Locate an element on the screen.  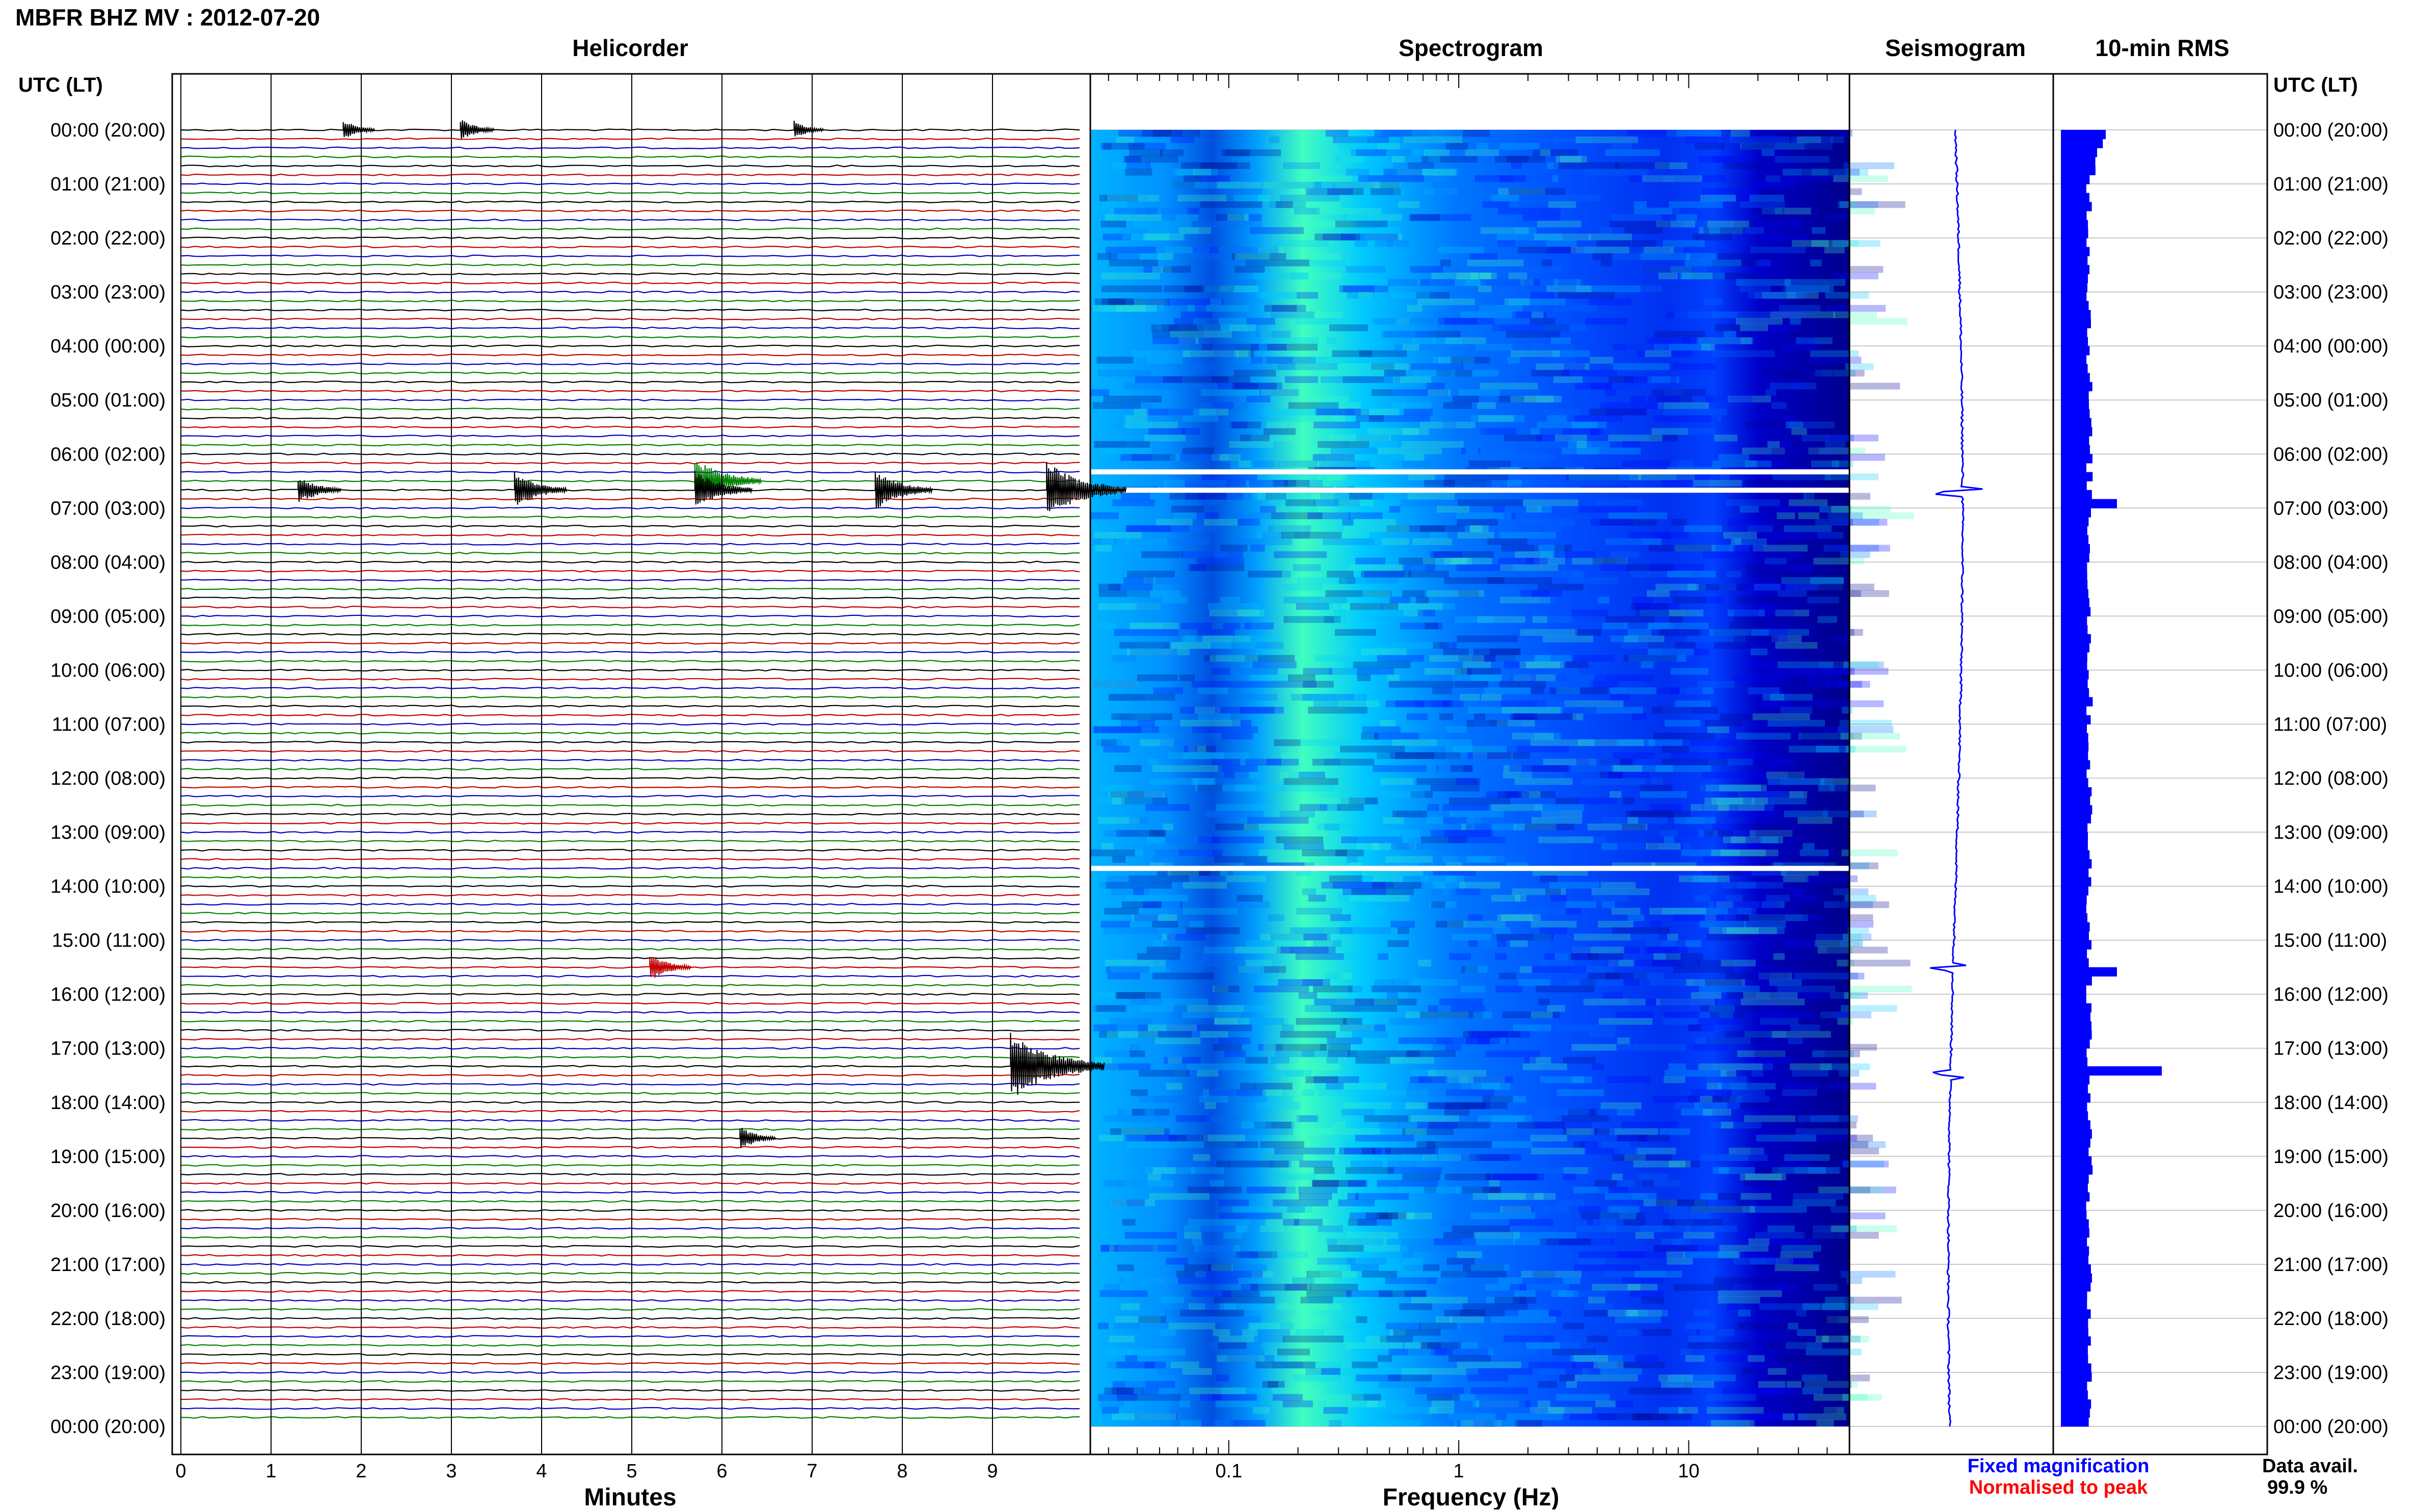
frequency-tick-label: 1 is located at coordinates (1459, 1471).